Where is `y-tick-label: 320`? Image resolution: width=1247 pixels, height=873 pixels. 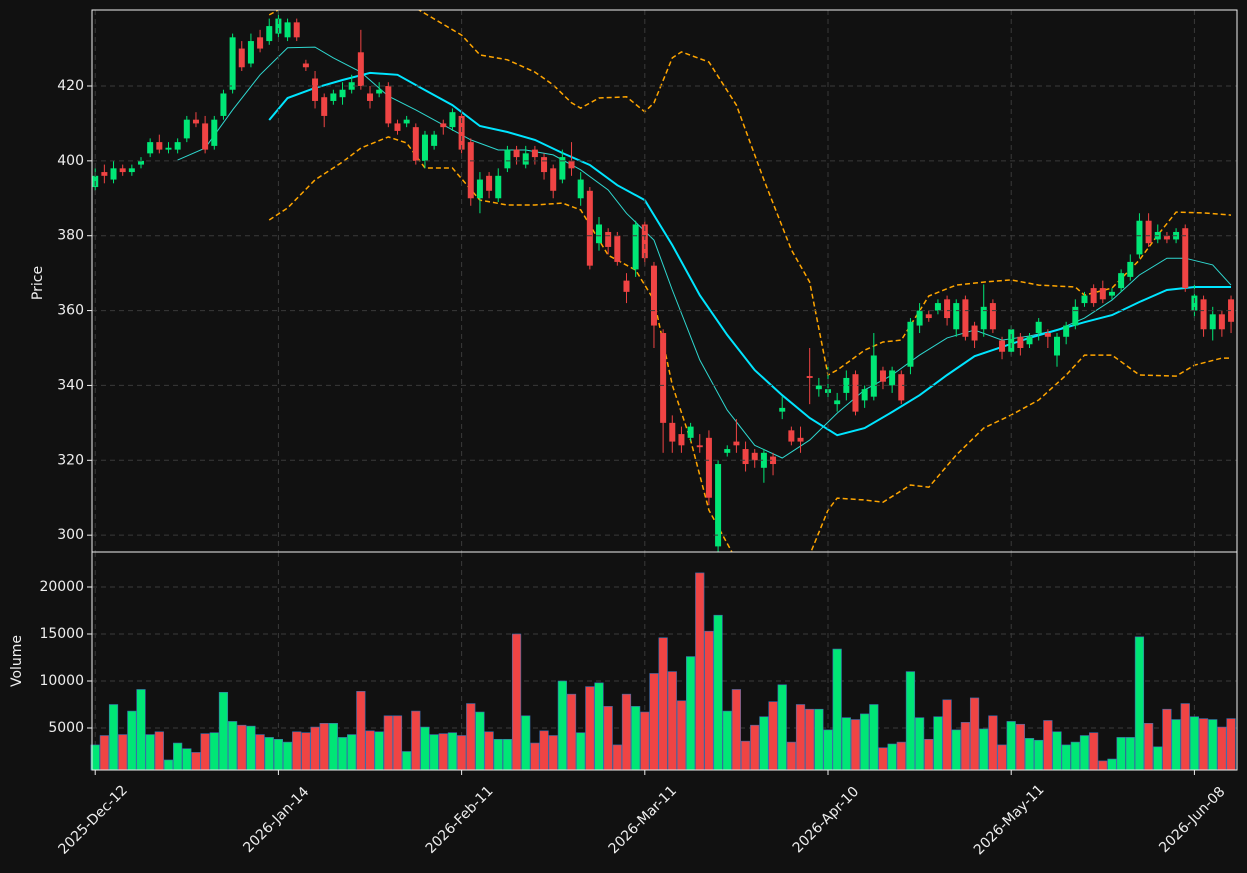 y-tick-label: 320 is located at coordinates (70, 460).